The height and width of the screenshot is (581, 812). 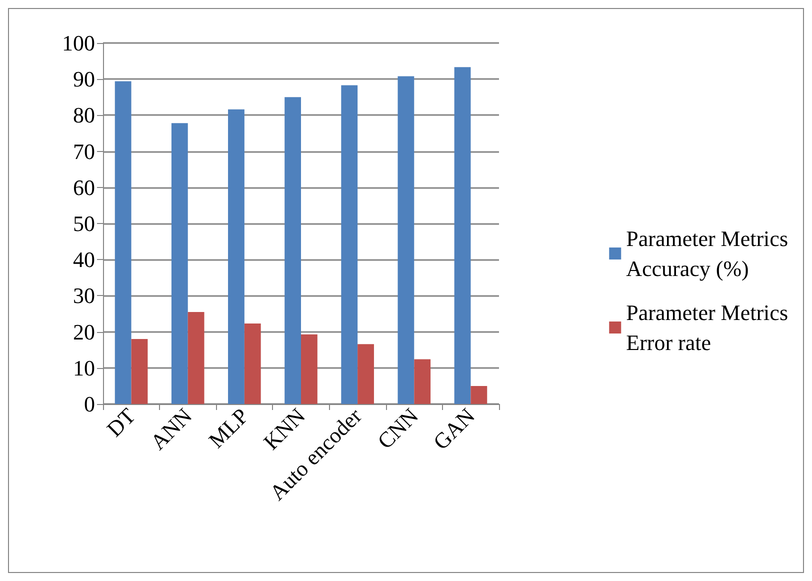 What do you see at coordinates (84, 79) in the screenshot?
I see `y-tick-label: 90` at bounding box center [84, 79].